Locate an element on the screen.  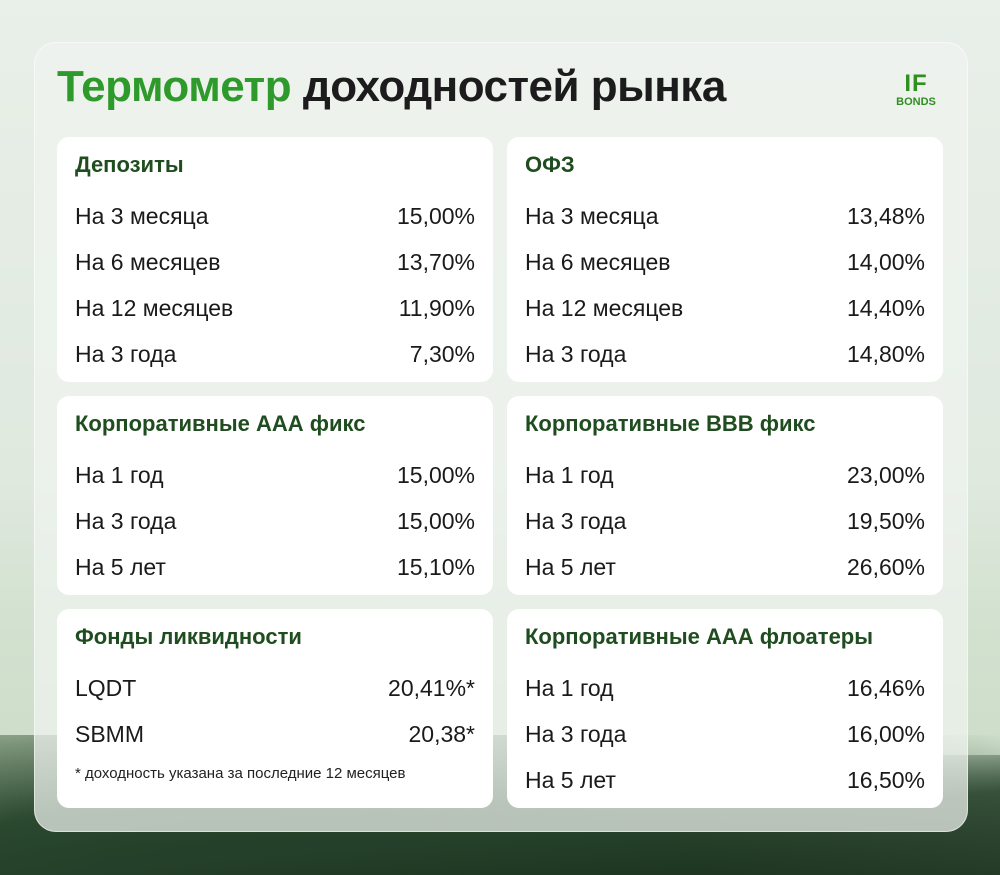
table-row: На 3 года 16,00% is located at coordinates (725, 734).